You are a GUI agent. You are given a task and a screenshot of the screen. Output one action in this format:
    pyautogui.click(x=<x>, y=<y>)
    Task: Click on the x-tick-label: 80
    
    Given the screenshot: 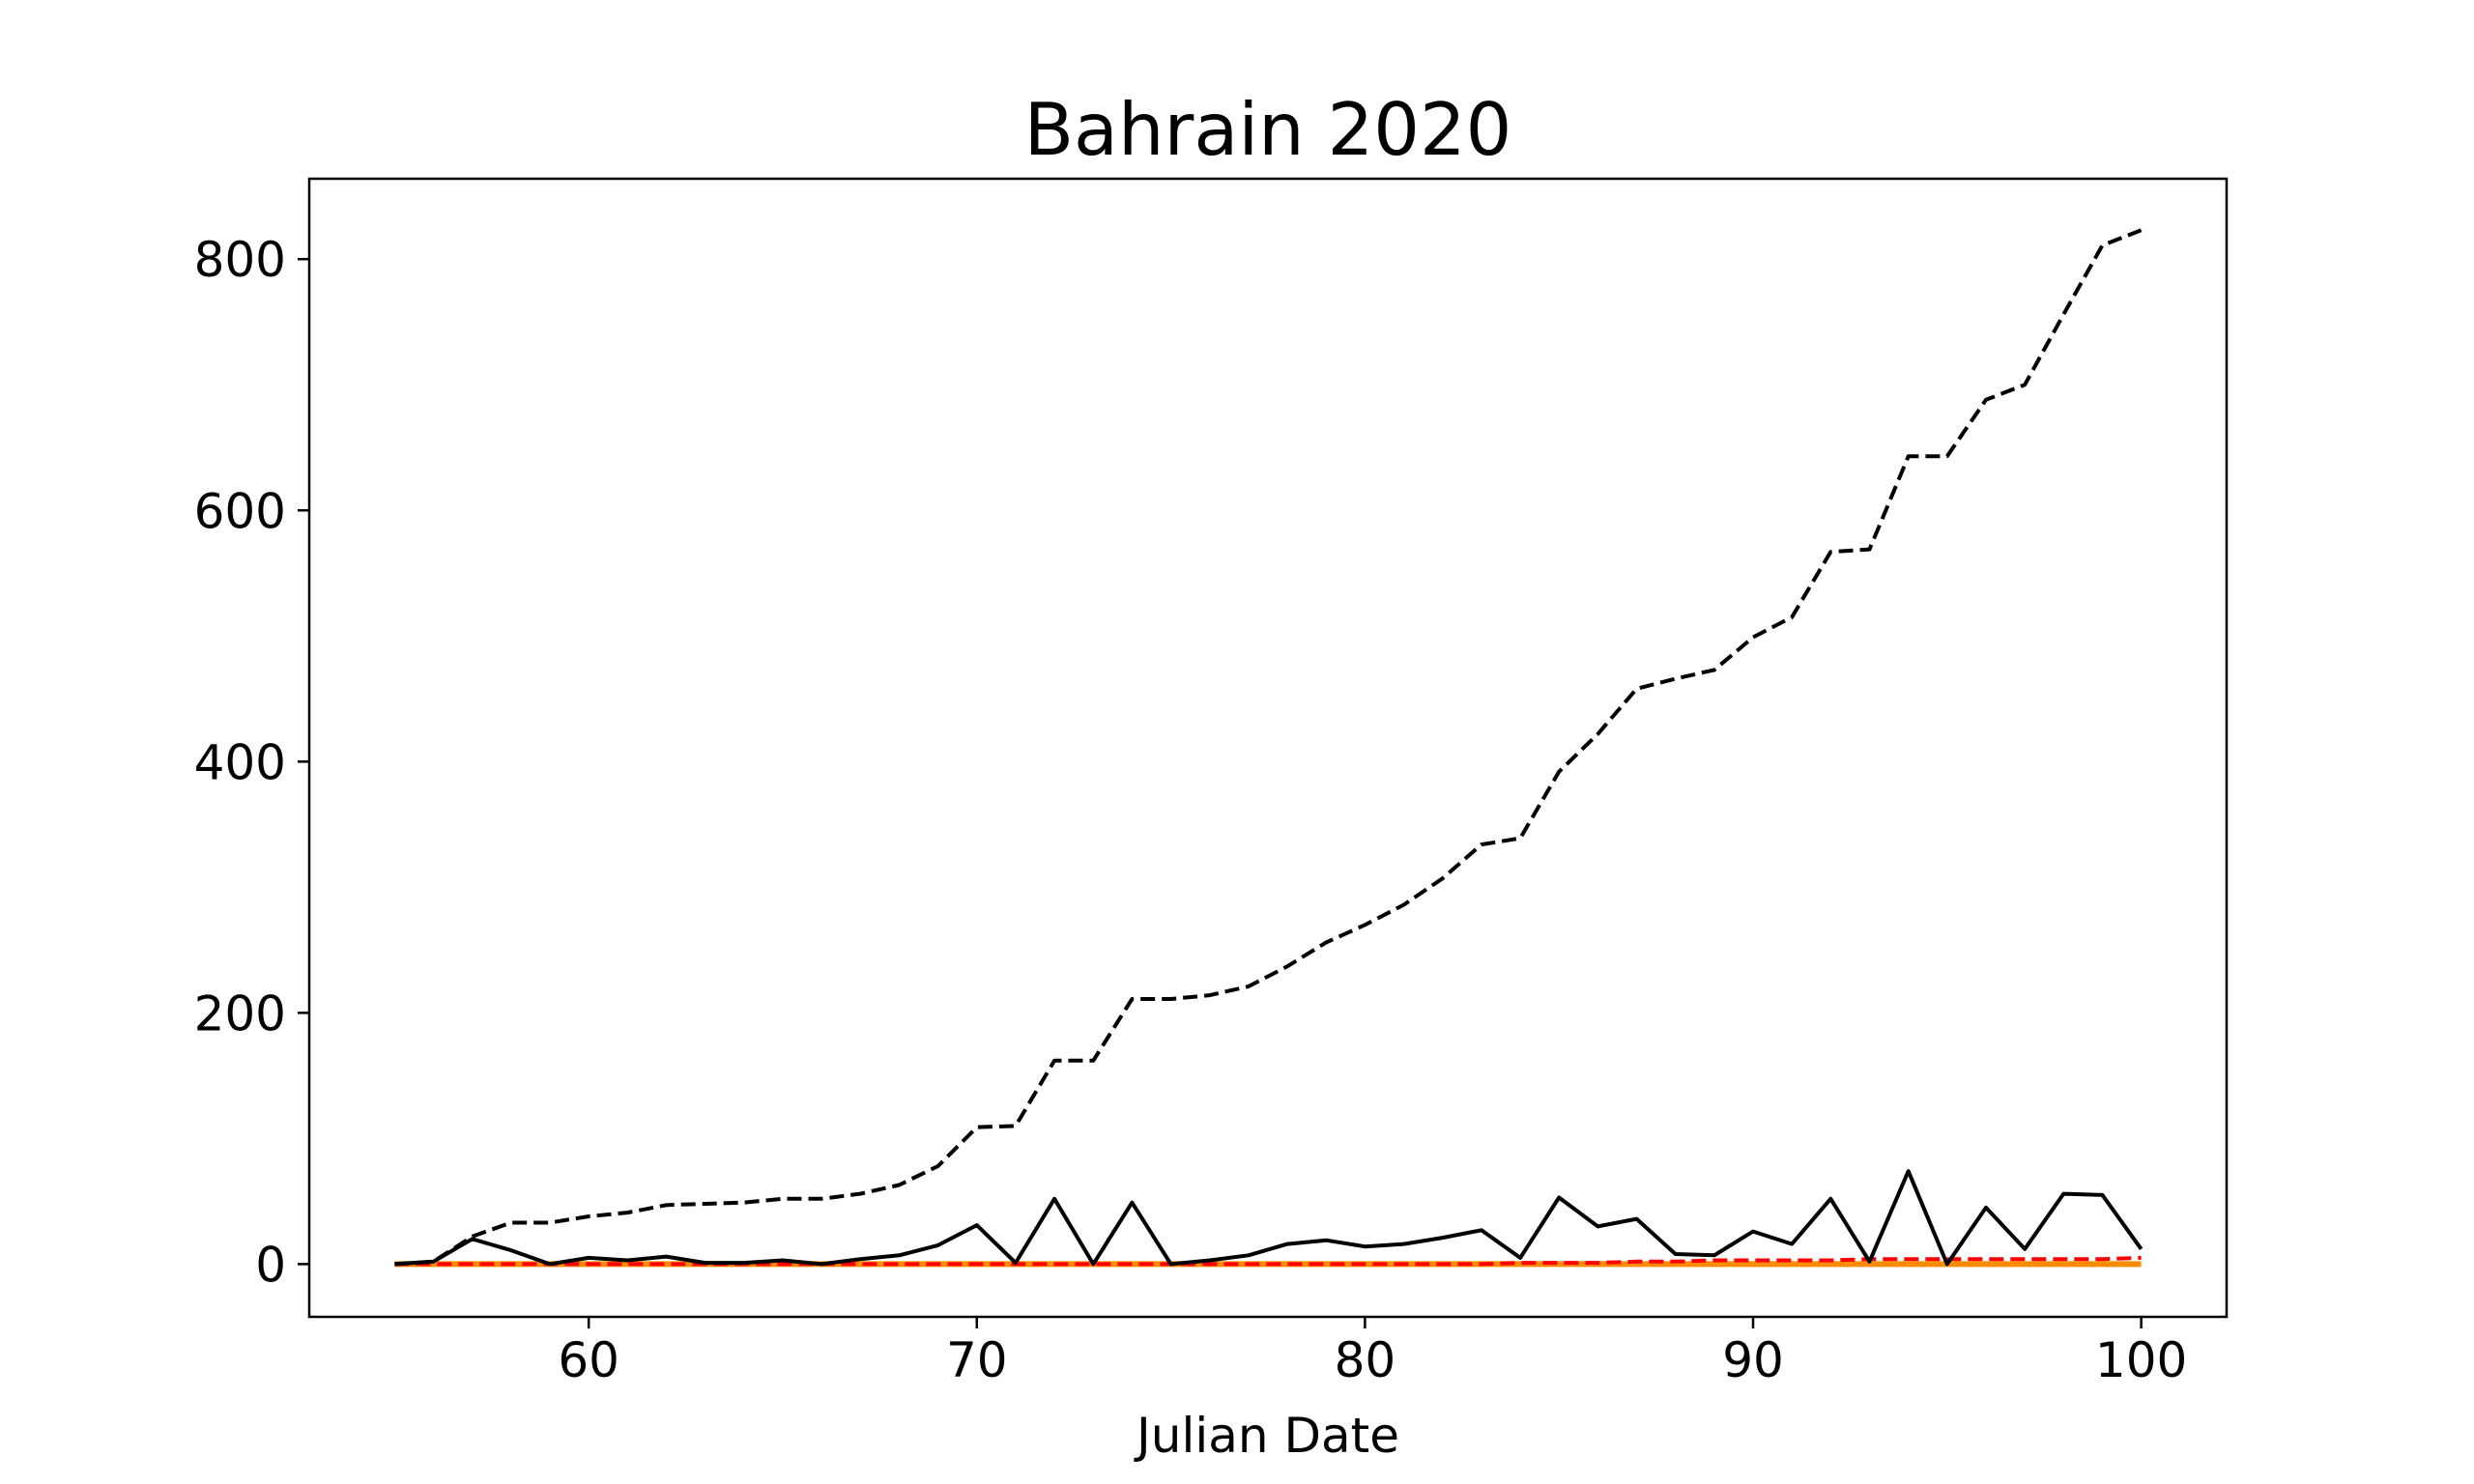 What is the action you would take?
    pyautogui.click(x=1366, y=1360)
    